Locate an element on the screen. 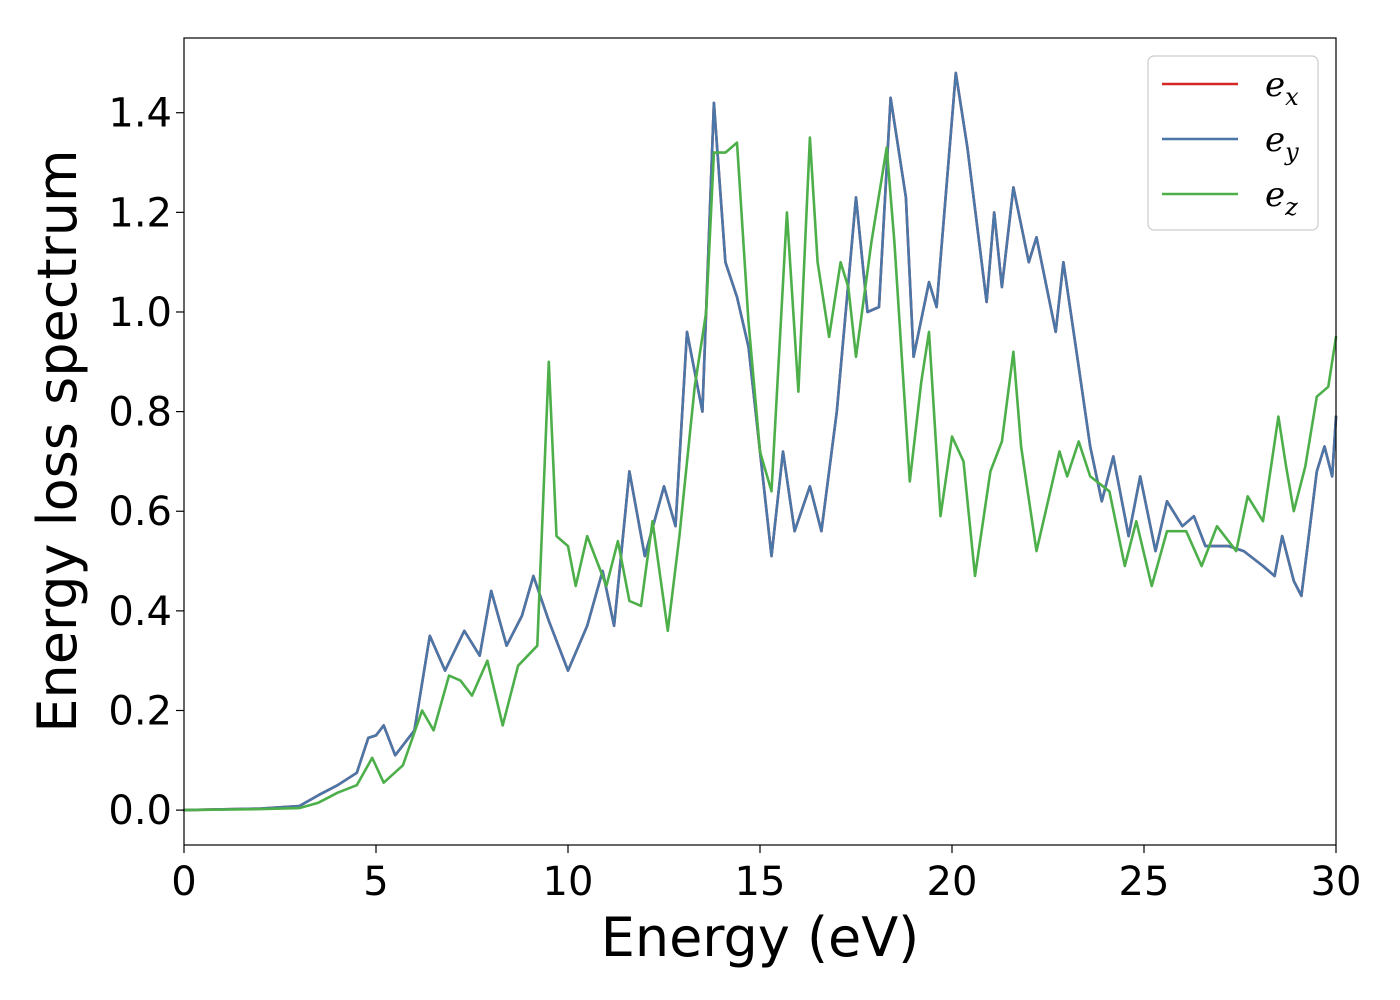 Image resolution: width=1400 pixels, height=1000 pixels. y-axis-ticks: 0.0 0.2 0.4 0.6 0.8 1.0 1.2 1.4 is located at coordinates (146, 462).